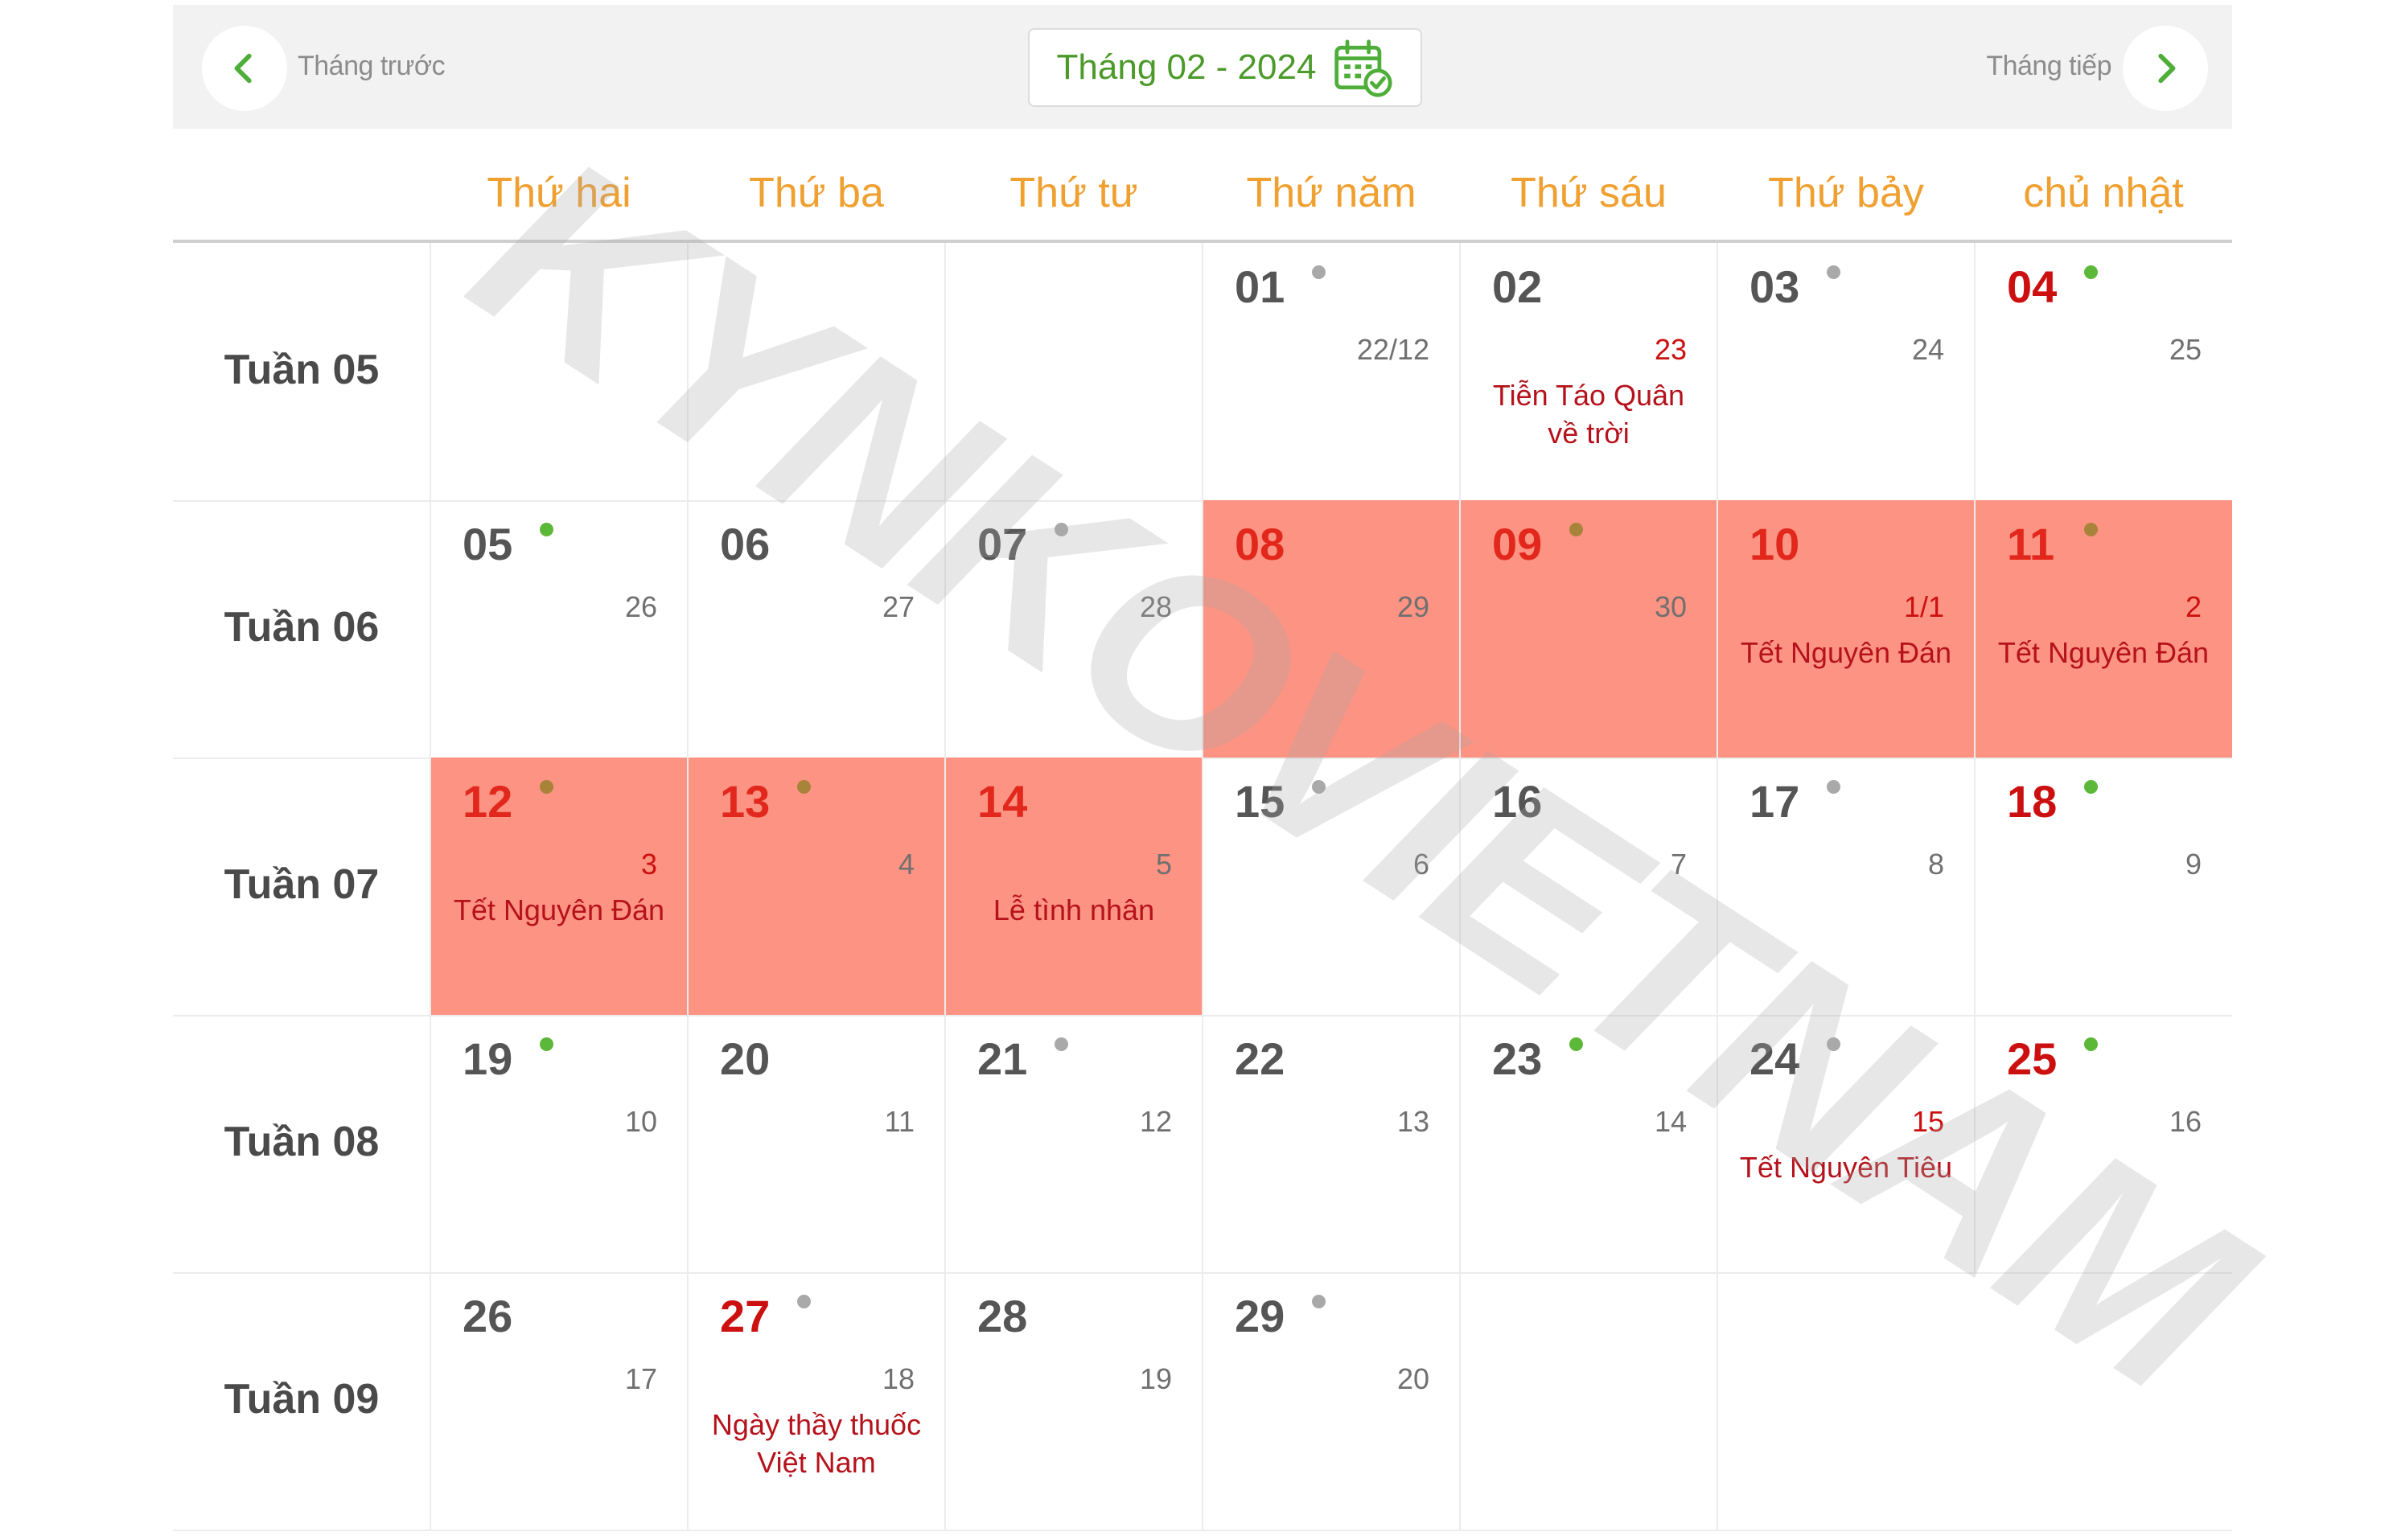 This screenshot has width=2393, height=1540. Describe the element at coordinates (1260, 544) in the screenshot. I see `day-number: 08` at that location.